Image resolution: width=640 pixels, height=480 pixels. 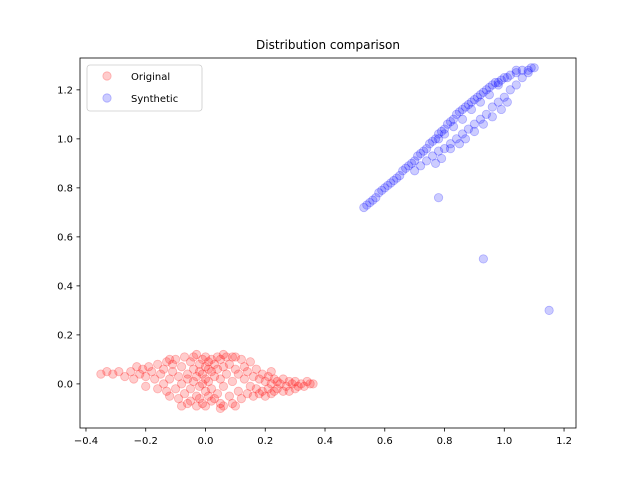 What do you see at coordinates (65, 188) in the screenshot?
I see `y-tick-label: 0.8` at bounding box center [65, 188].